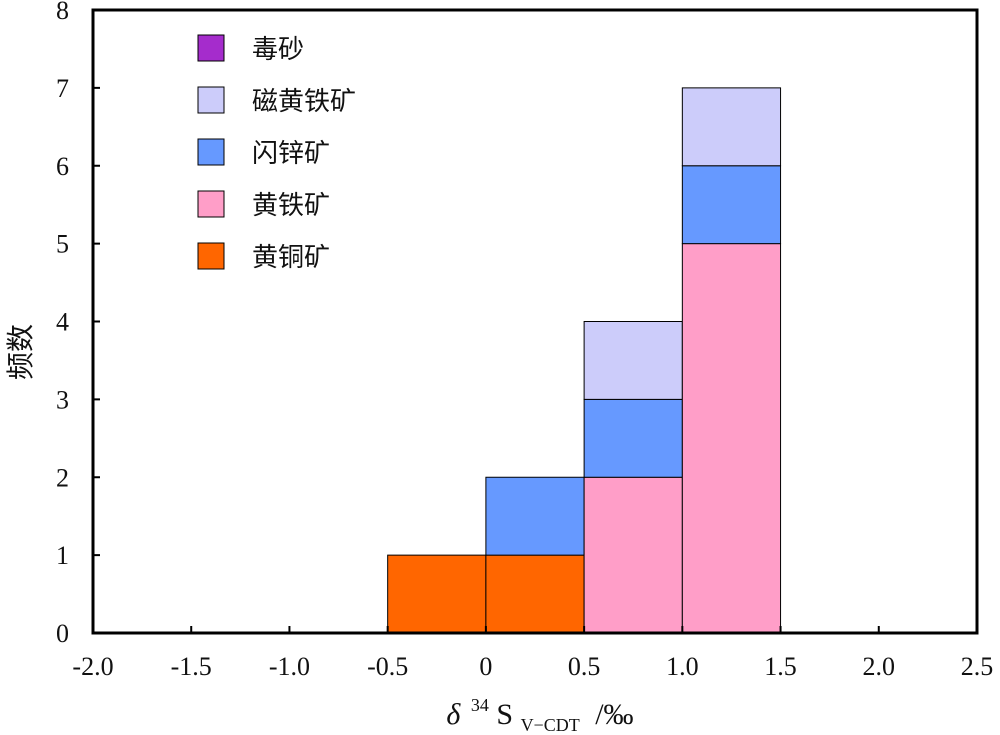  Describe the element at coordinates (62, 166) in the screenshot. I see `y-tick-label: 6` at that location.